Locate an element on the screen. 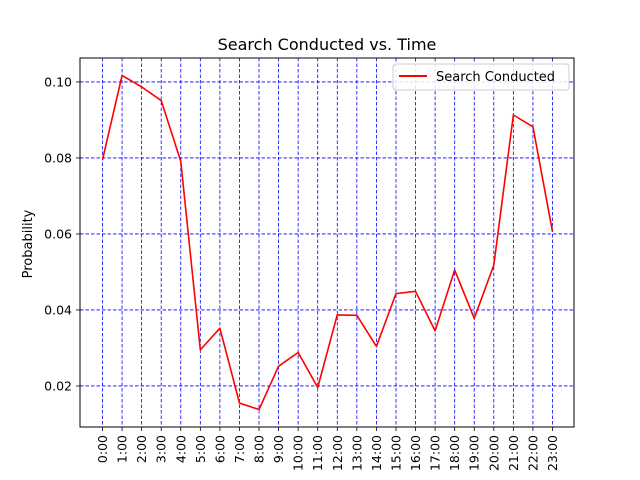 The height and width of the screenshot is (480, 640). x-tick-label: 13:00 is located at coordinates (356, 453).